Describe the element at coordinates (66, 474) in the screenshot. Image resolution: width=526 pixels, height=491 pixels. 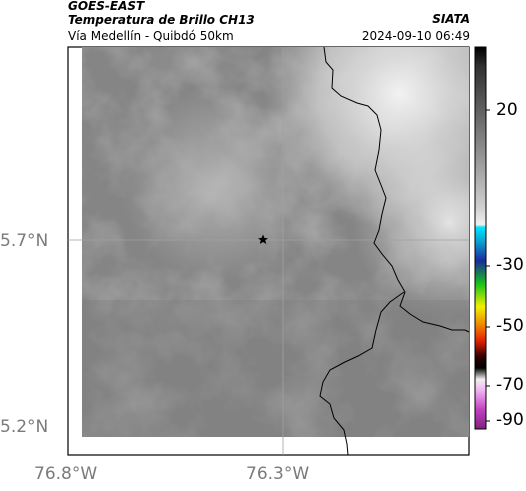
I see `lon-label-west: 76.8°W` at that location.